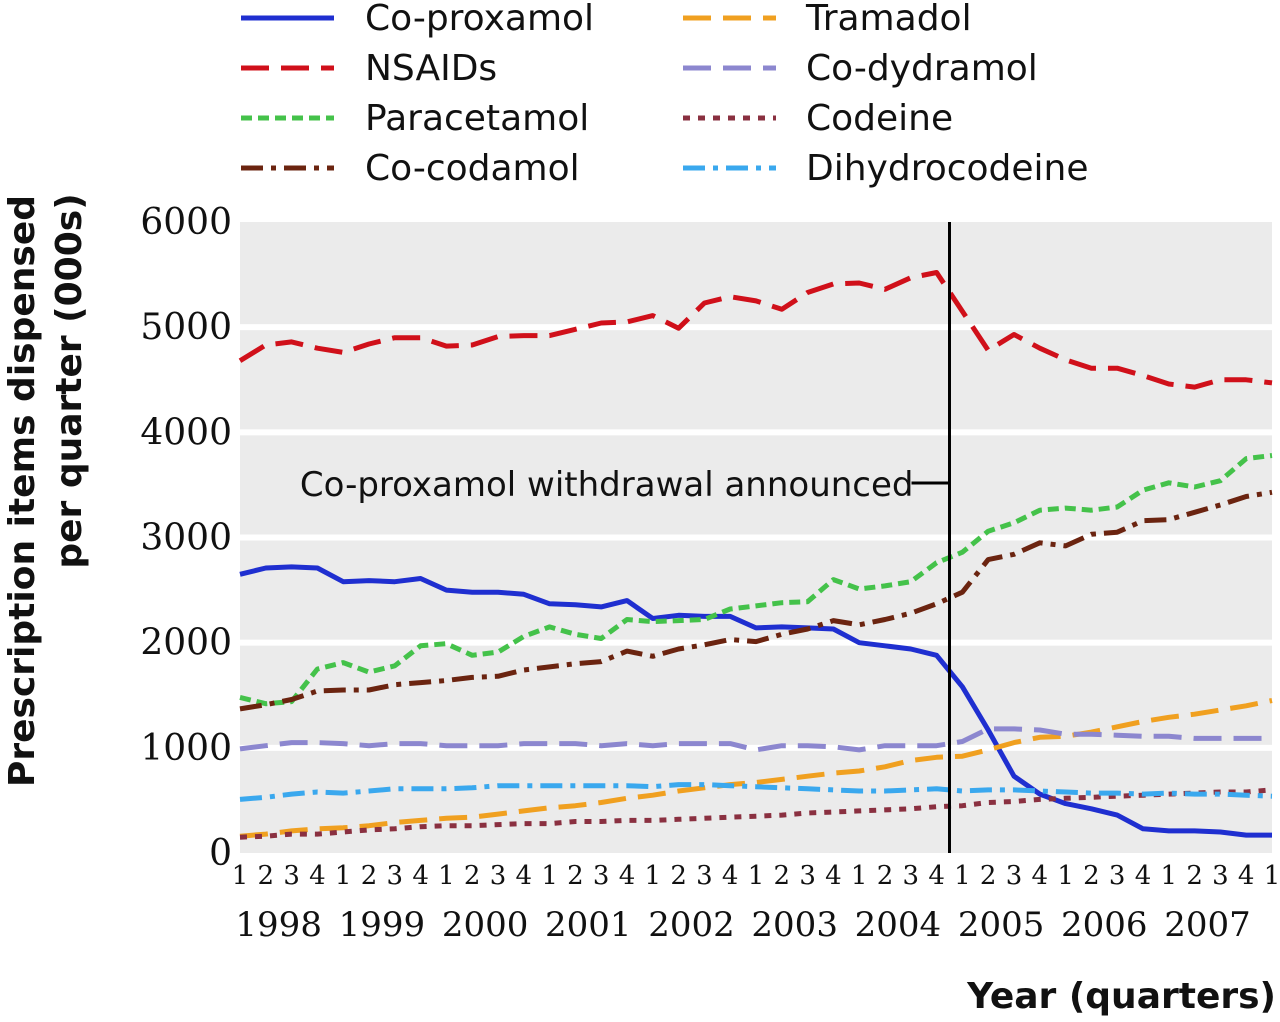  What do you see at coordinates (186, 327) in the screenshot?
I see `y-tick-label: 5000` at bounding box center [186, 327].